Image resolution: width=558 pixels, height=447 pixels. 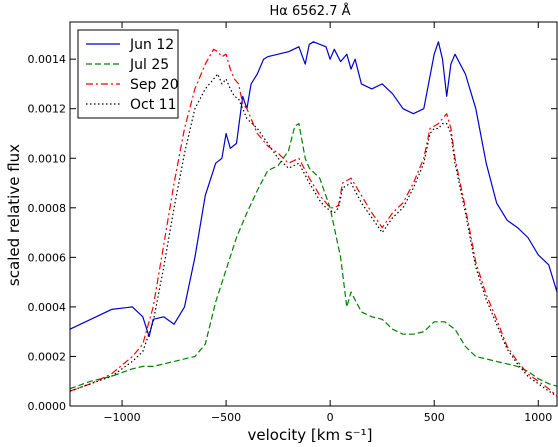 I want to click on y-tick-label: 0.0004, so click(x=47, y=307).